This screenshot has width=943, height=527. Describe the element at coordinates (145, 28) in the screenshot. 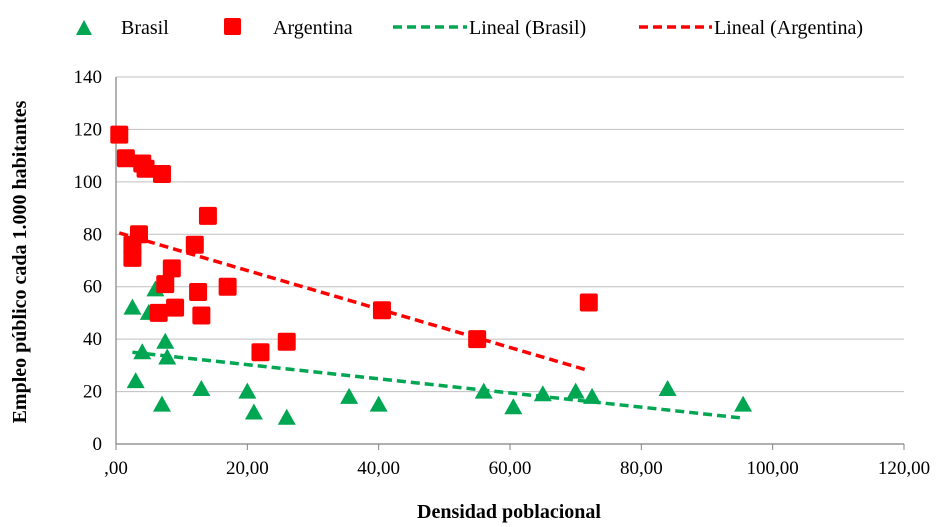

I see `legend-brasil-label: Brasil` at that location.